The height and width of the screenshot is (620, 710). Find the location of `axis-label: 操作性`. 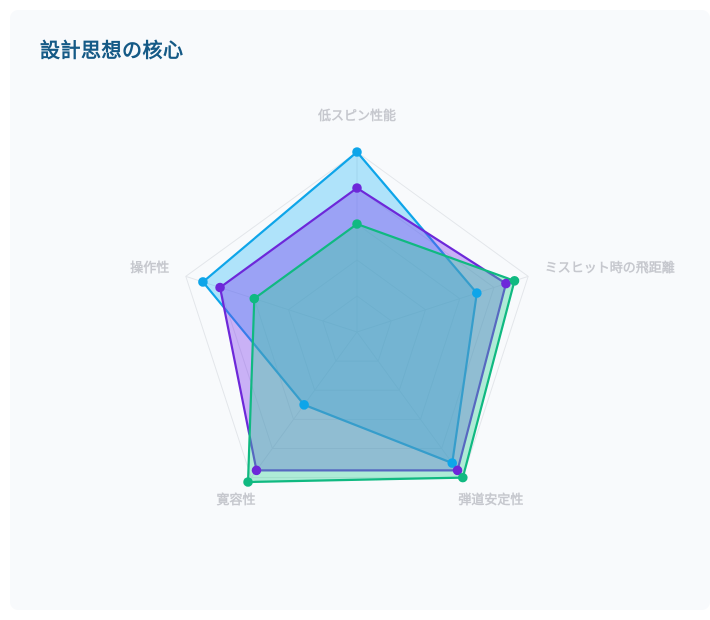

axis-label: 操作性 is located at coordinates (149, 268).